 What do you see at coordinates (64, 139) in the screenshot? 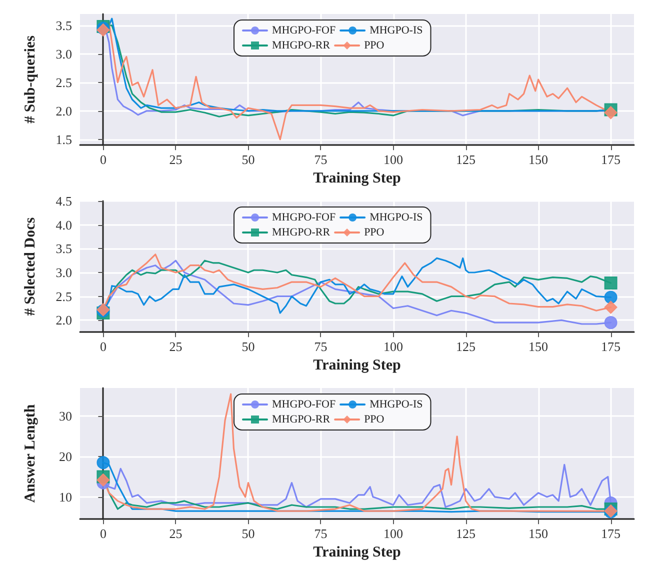
I see `y-tick-label: 1.5` at bounding box center [64, 139].